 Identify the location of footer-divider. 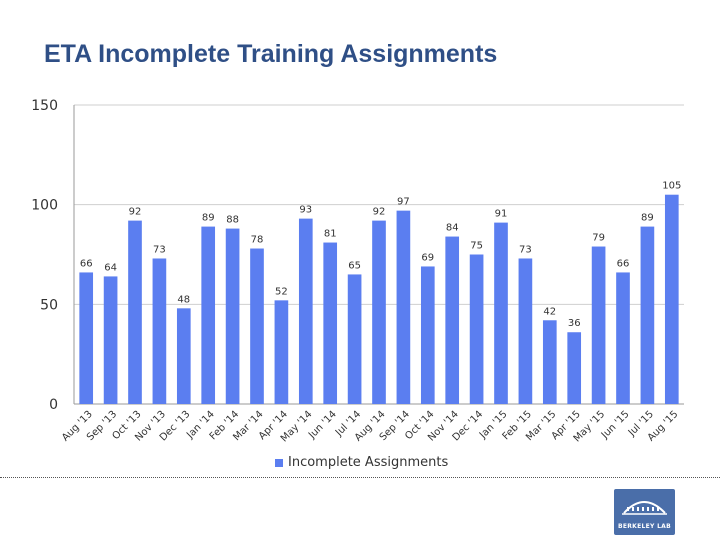
(360, 477).